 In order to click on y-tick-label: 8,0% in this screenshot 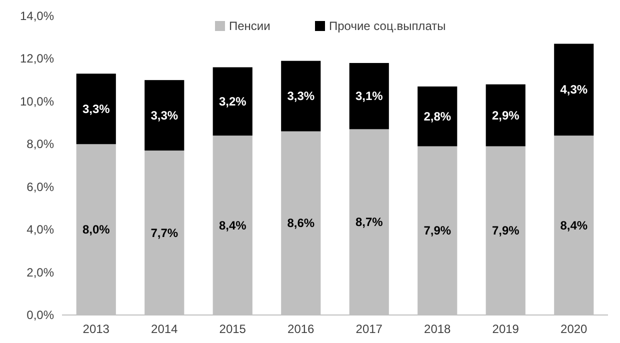, I will do `click(40, 144)`.